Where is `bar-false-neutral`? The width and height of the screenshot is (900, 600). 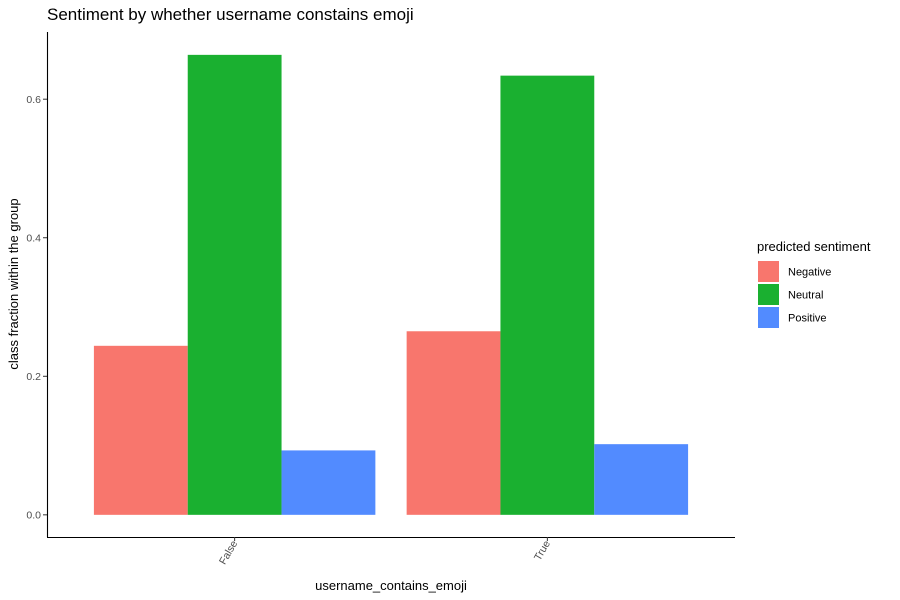
bar-false-neutral is located at coordinates (234, 284).